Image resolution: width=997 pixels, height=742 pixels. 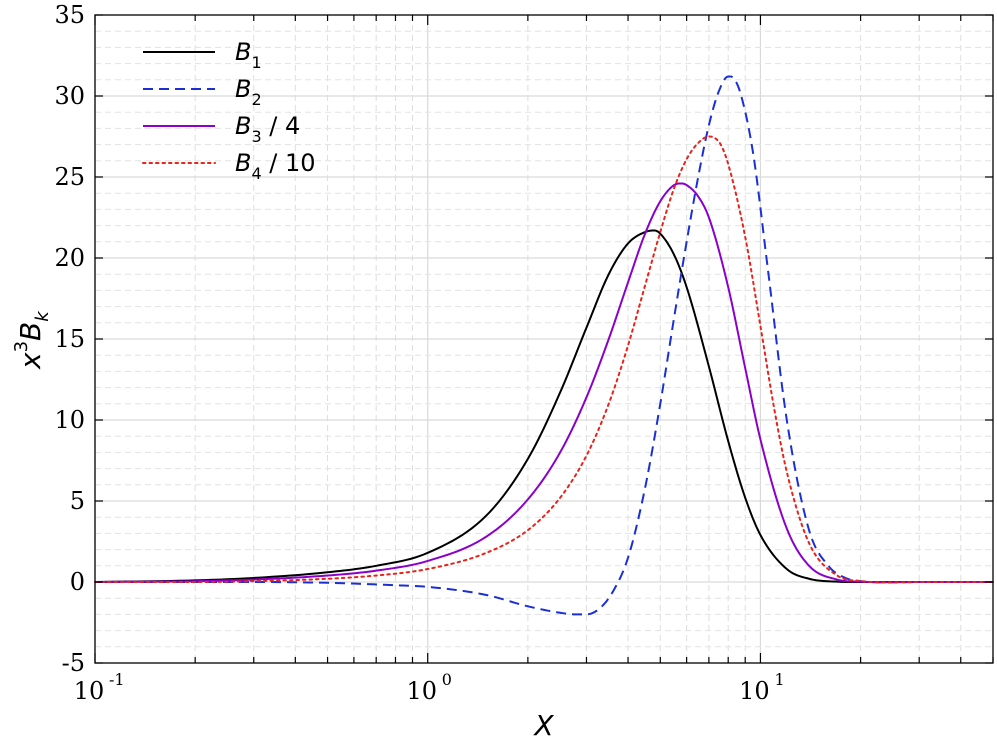 What do you see at coordinates (30, 361) in the screenshot?
I see `y-axis-title-base: x` at bounding box center [30, 361].